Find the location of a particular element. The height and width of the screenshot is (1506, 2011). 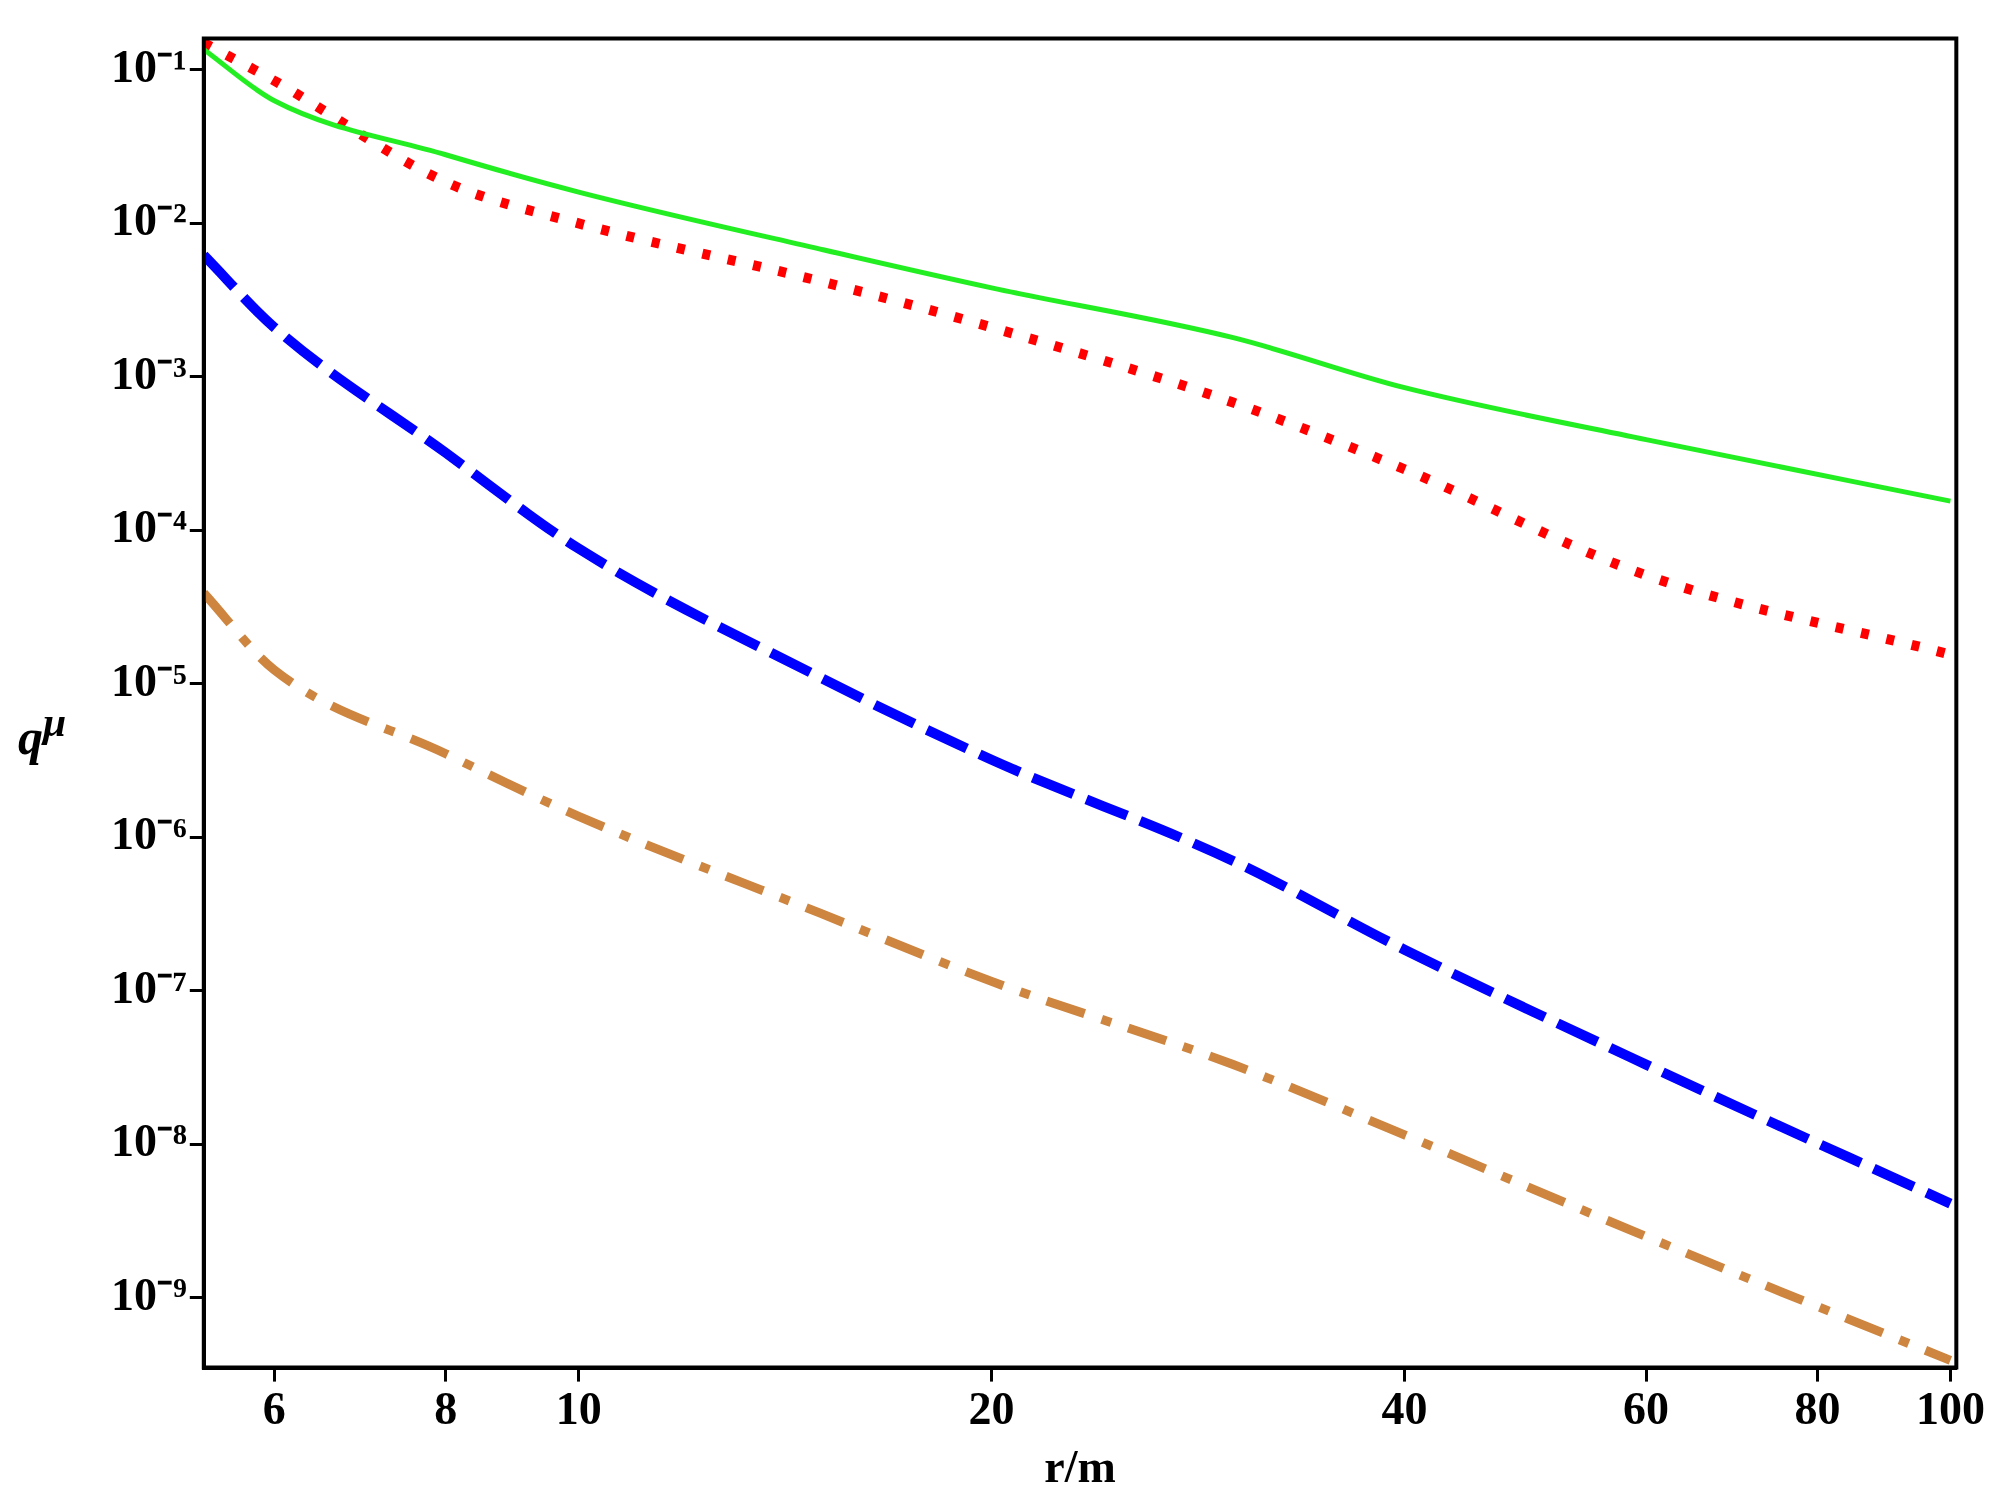

x-tick-label: 10 is located at coordinates (578, 1409).